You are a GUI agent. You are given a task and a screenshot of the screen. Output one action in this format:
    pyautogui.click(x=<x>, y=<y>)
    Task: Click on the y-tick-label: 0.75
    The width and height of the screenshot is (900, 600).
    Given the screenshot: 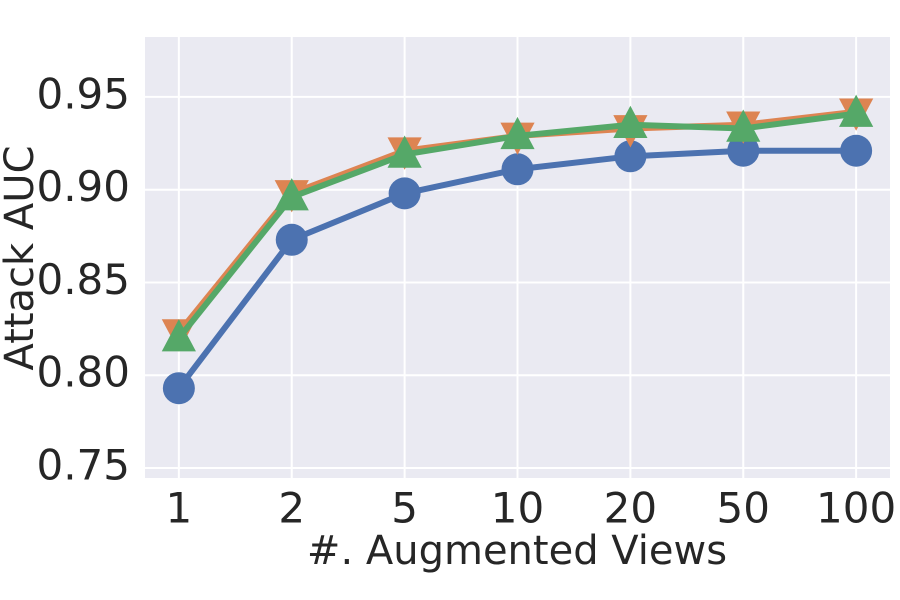 What is the action you would take?
    pyautogui.click(x=83, y=464)
    